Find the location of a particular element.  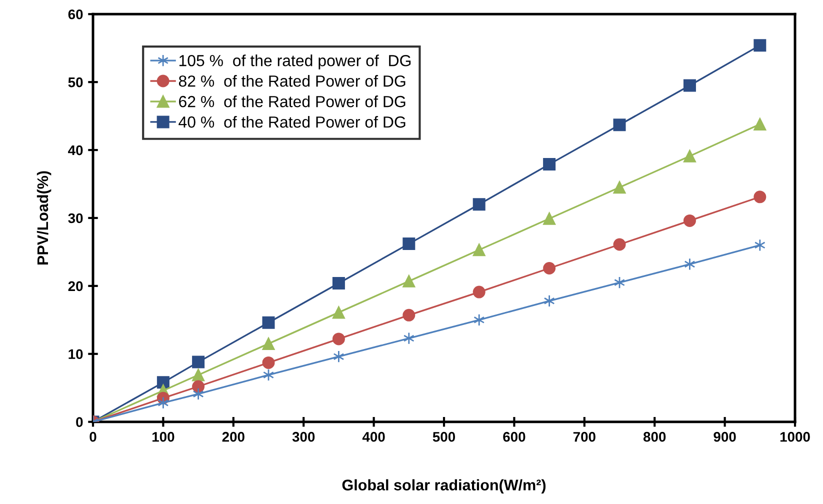

x-tick-label: 1000 is located at coordinates (795, 437).